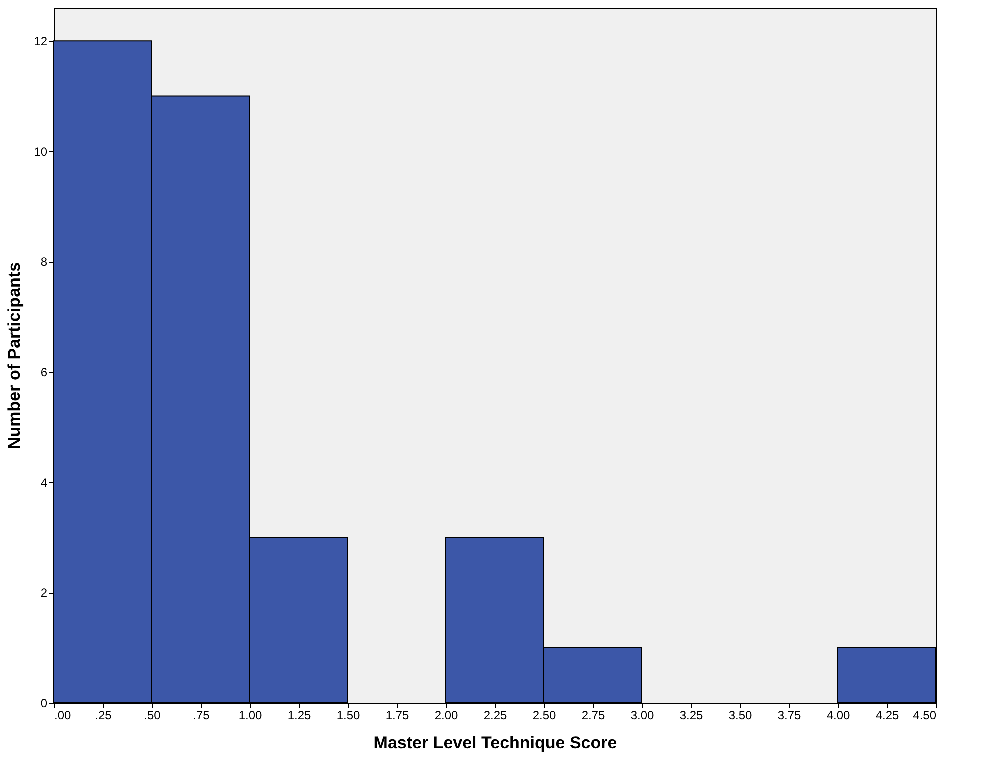  I want to click on x-axis-title: Master Level Technique Score, so click(496, 743).